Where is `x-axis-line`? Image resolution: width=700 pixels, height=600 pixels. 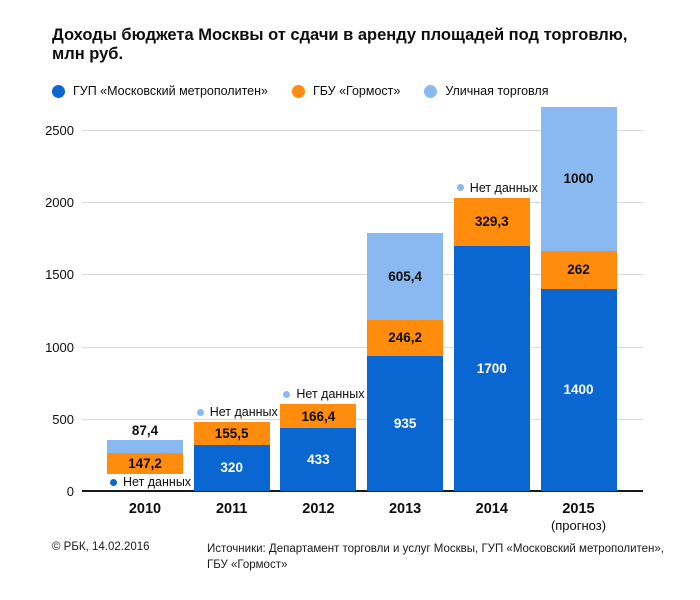
x-axis-line is located at coordinates (362, 491).